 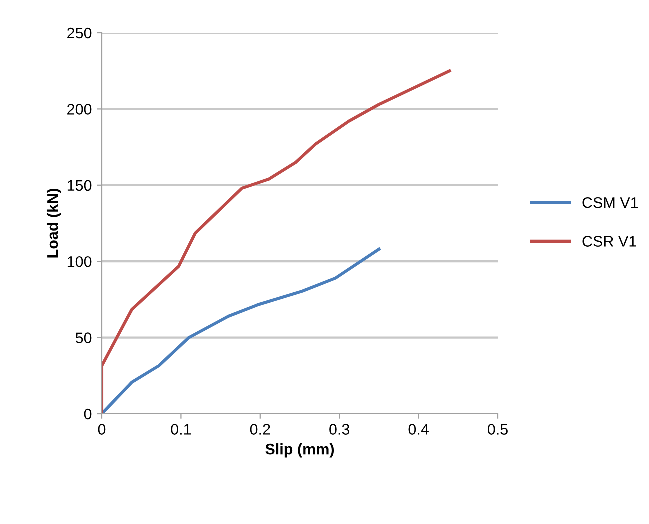 I want to click on y-tick-label: 50, so click(x=84, y=338).